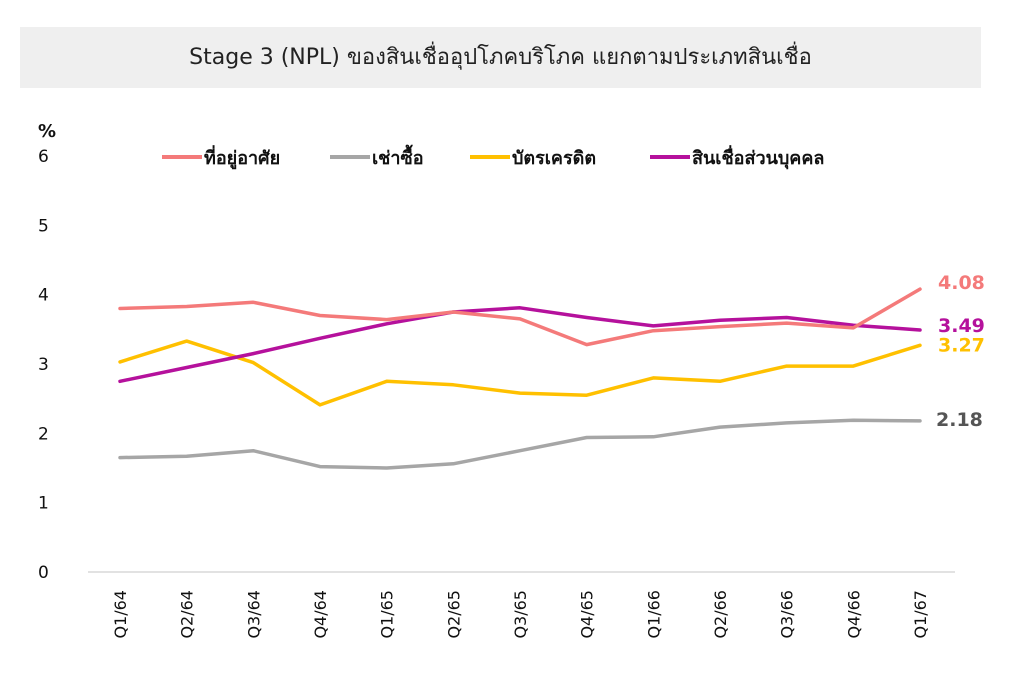 This screenshot has width=1027, height=679. I want to click on legend-item: ที่อยู่อาศัย, so click(221, 157).